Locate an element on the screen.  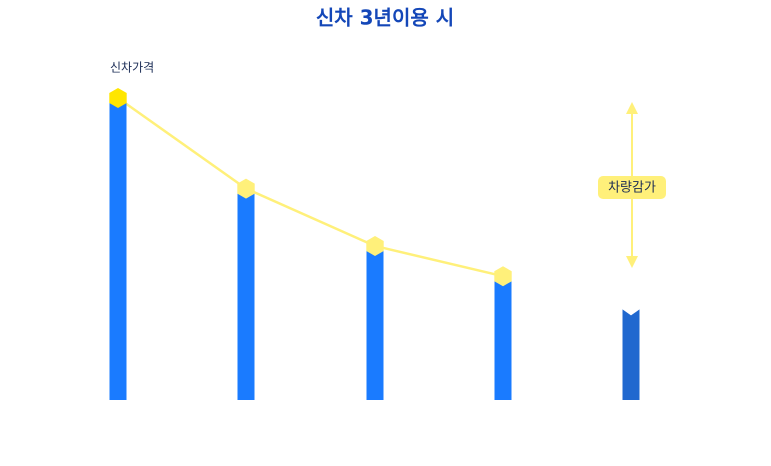
annotation-box is located at coordinates (632, 187).